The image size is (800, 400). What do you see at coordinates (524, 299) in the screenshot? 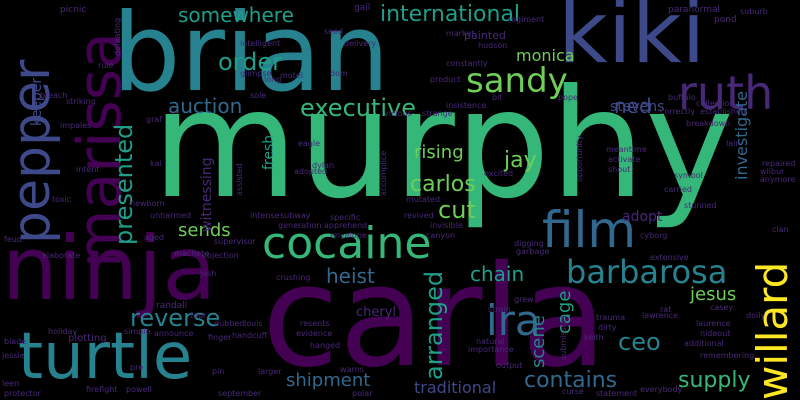
I see `word-grew: grew` at bounding box center [524, 299].